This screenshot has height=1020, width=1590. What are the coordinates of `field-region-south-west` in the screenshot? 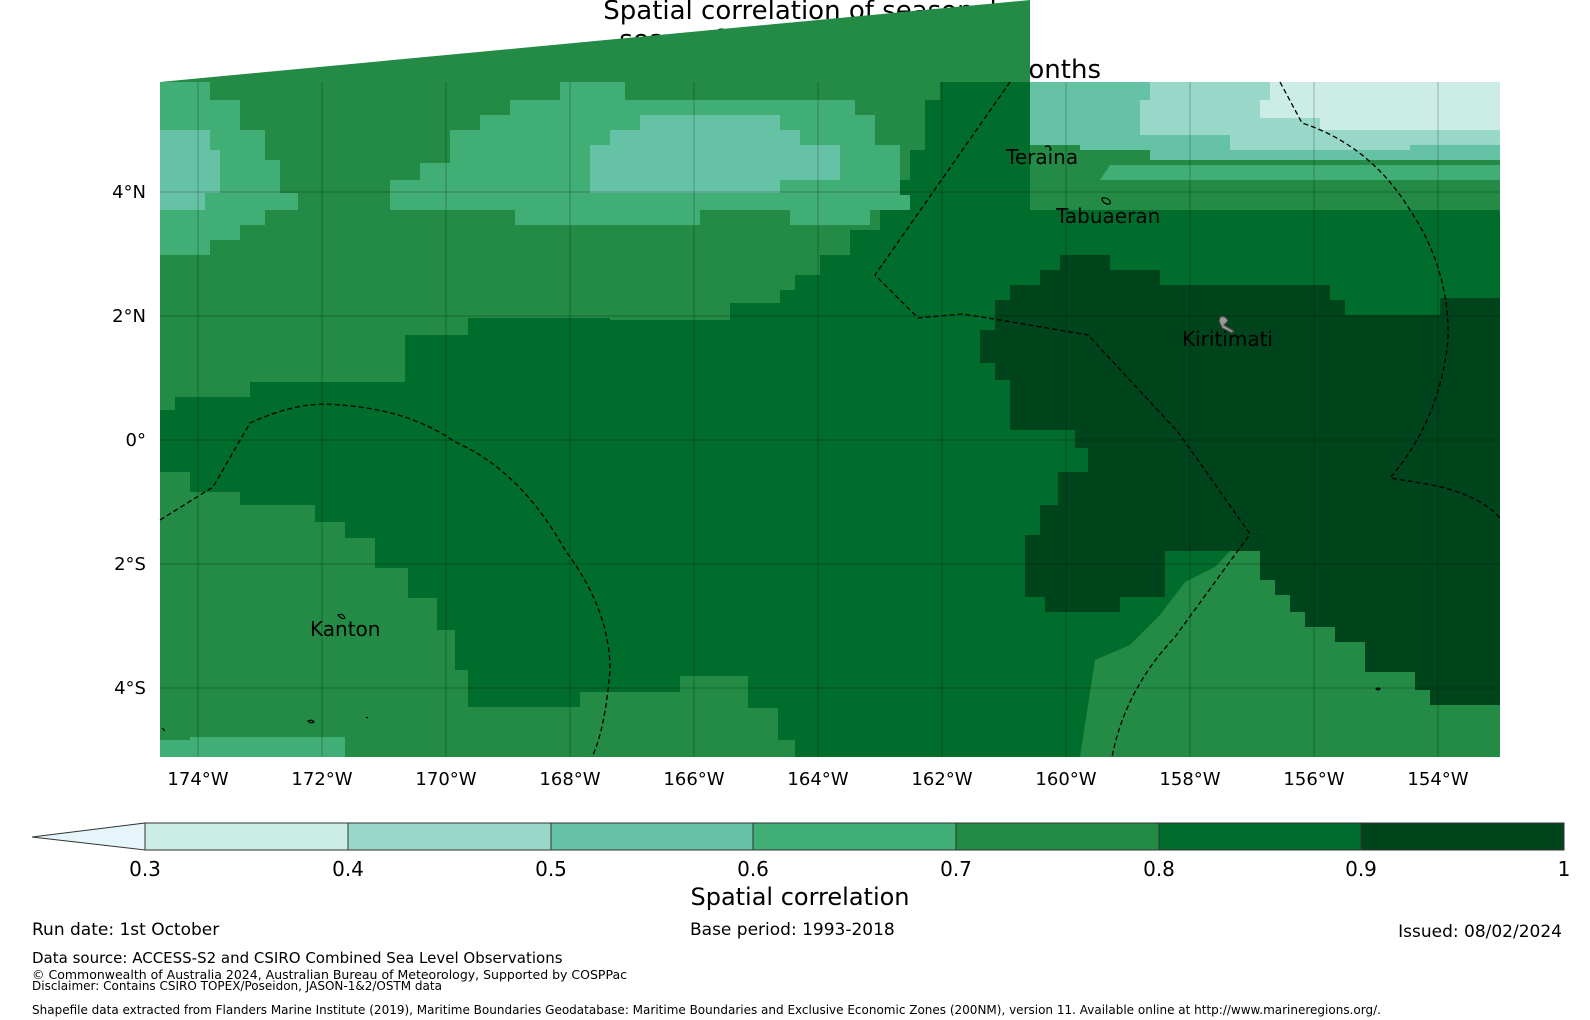 It's located at (477, 614).